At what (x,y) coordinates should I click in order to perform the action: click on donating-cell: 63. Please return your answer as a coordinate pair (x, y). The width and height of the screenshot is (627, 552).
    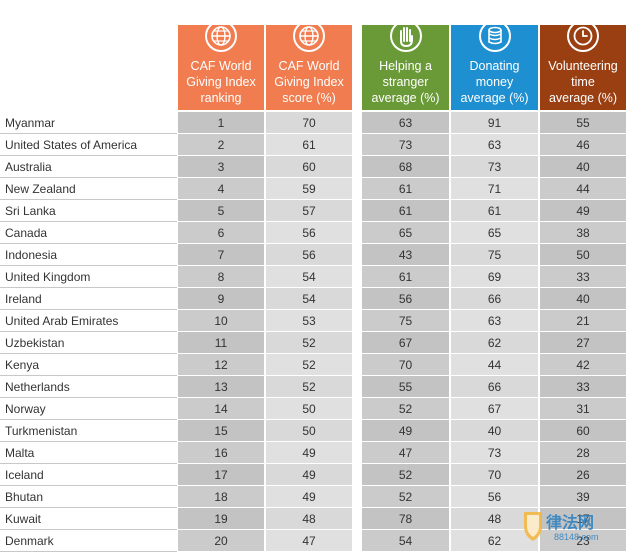
    Looking at the image, I should click on (494, 321).